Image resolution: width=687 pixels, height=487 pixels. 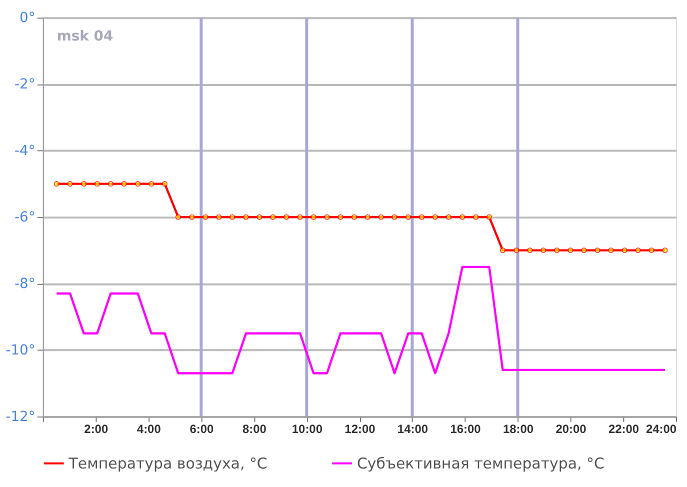 What do you see at coordinates (661, 429) in the screenshot?
I see `x-tick-label: 24:00` at bounding box center [661, 429].